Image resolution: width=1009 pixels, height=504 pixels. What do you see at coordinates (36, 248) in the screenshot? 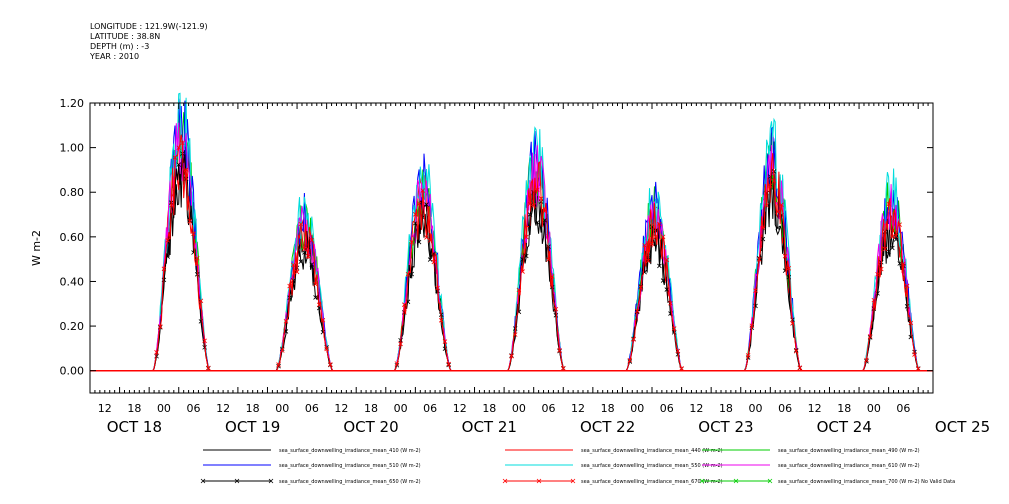
I see `y-axis-label: W m-2` at bounding box center [36, 248].